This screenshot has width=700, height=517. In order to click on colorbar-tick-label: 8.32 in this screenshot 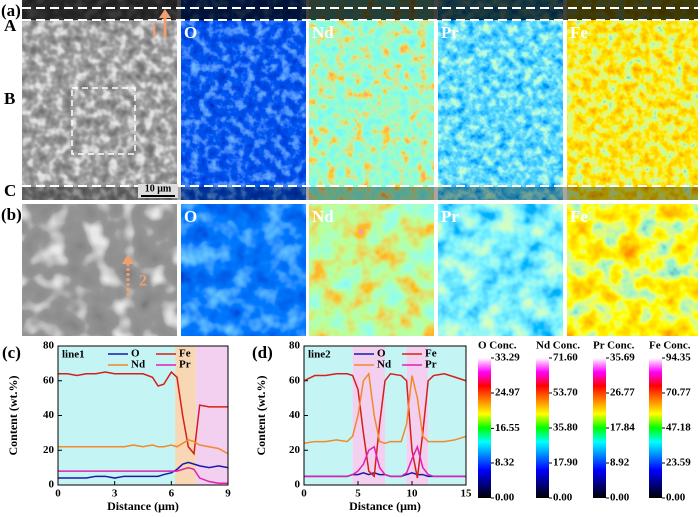, I will do `click(505, 463)`.